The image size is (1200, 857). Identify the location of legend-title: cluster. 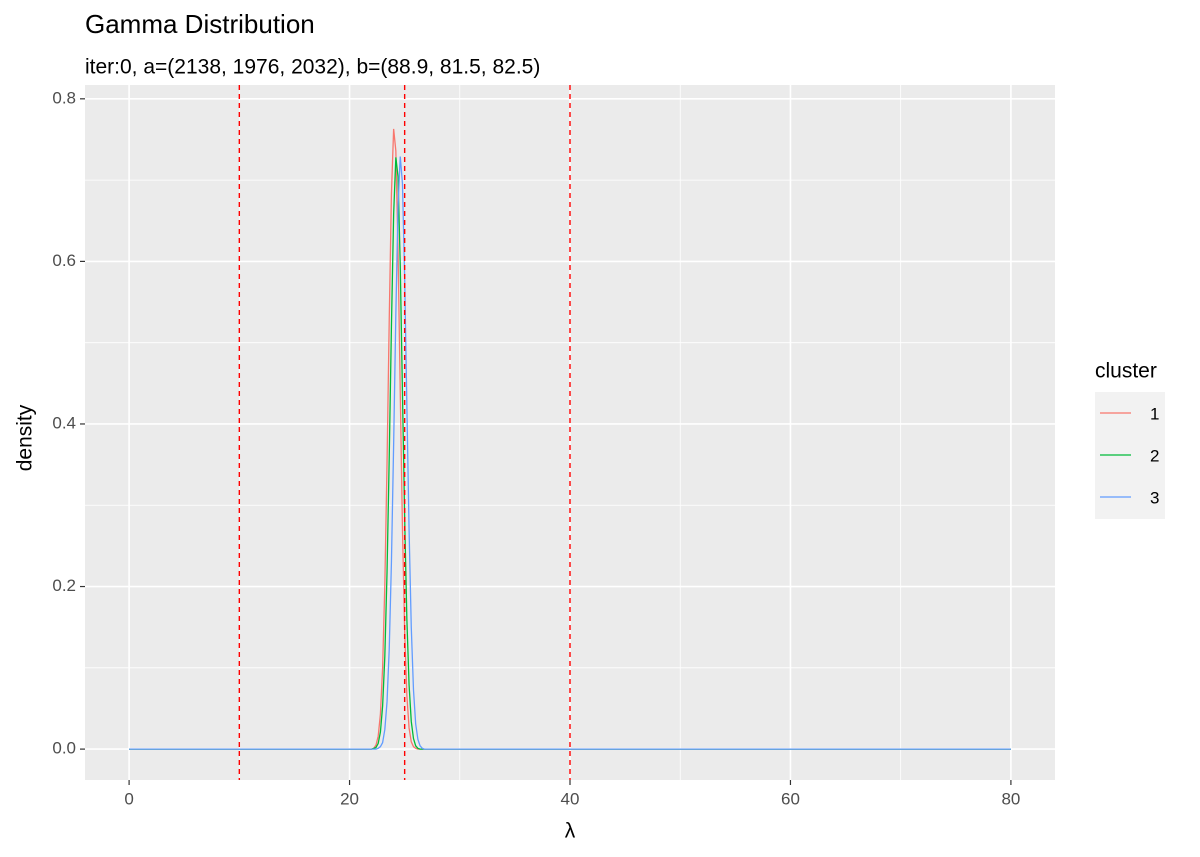
(1126, 371).